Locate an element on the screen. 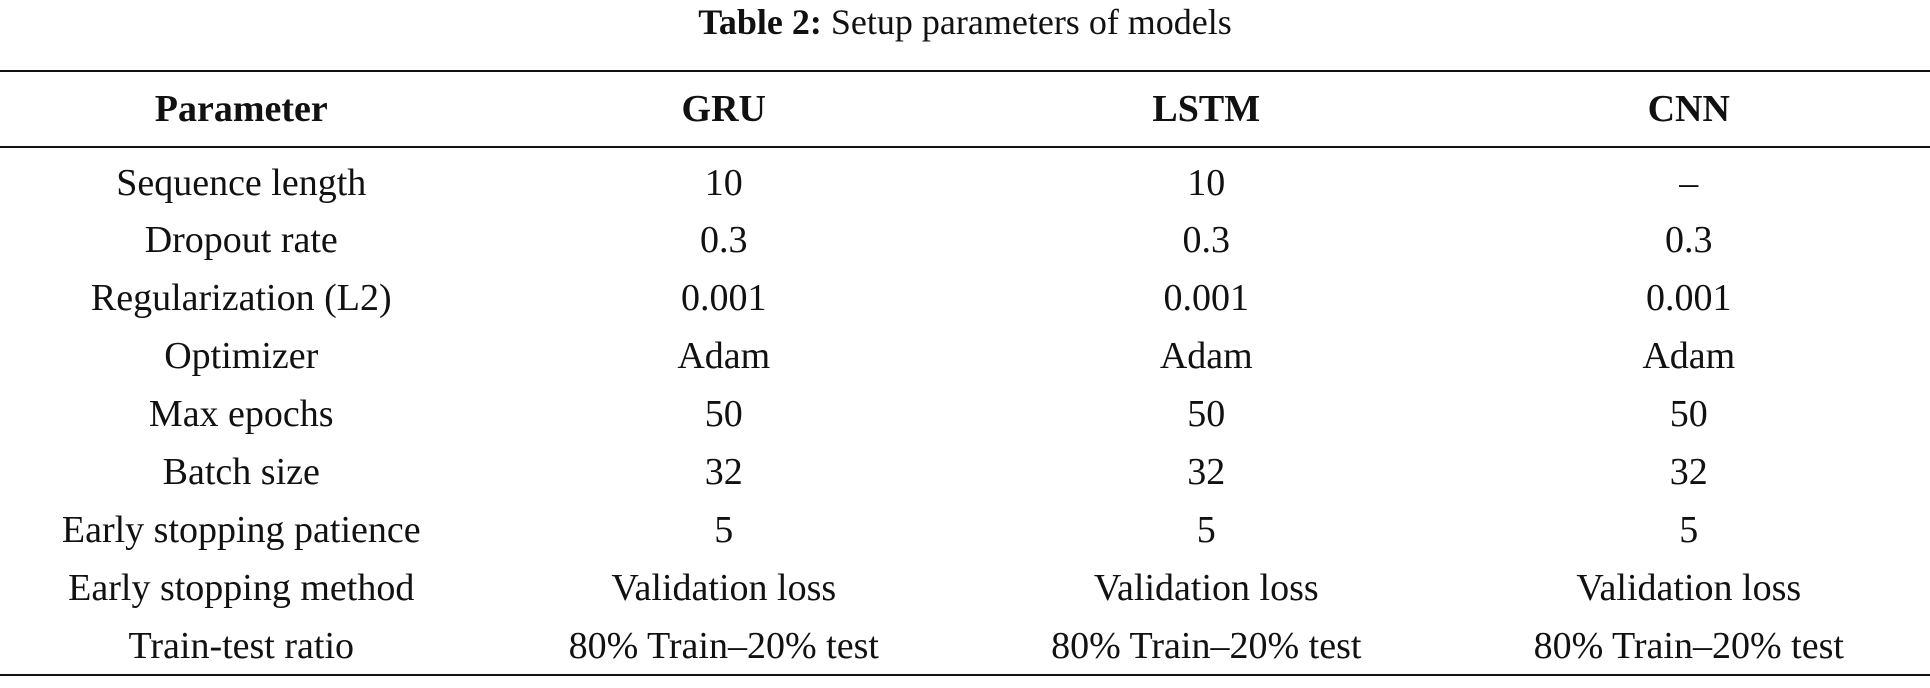 Image resolution: width=1930 pixels, height=688 pixels. table-caption: Table 2: Setup parameters of models is located at coordinates (965, 22).